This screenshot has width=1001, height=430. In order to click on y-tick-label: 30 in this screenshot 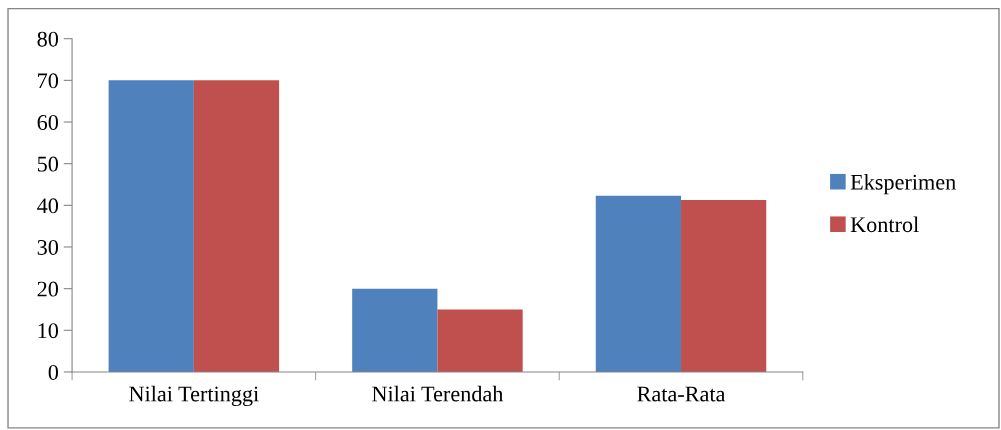, I will do `click(48, 247)`.